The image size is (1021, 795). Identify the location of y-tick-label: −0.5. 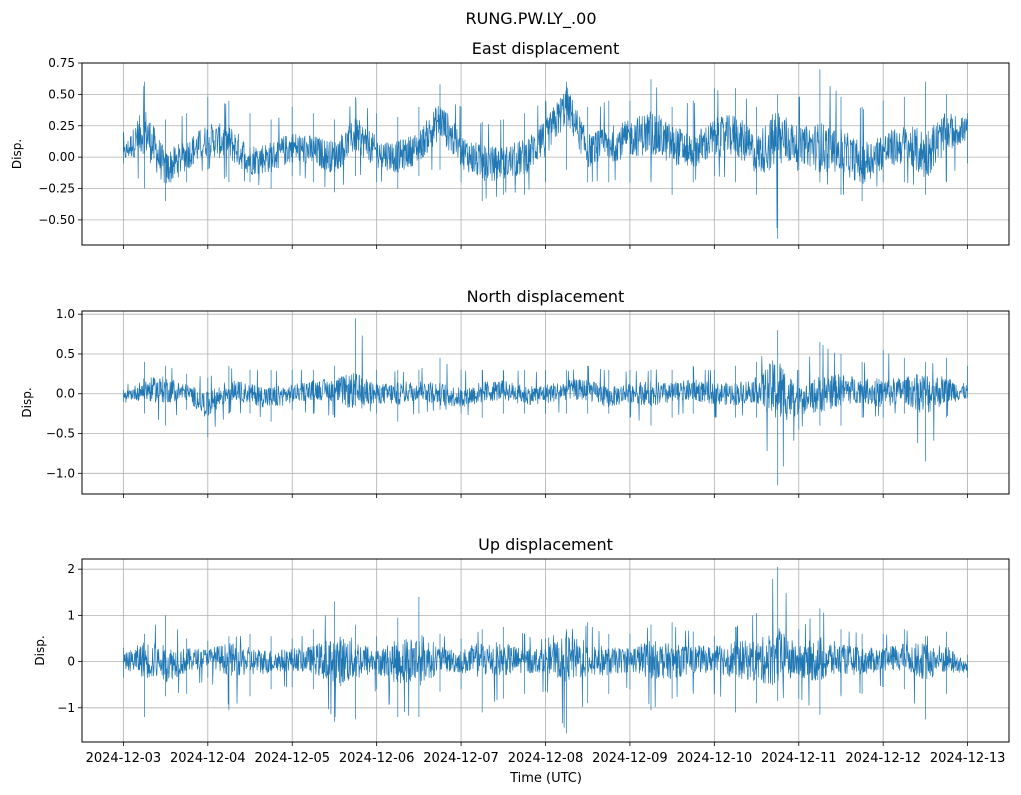
(60, 434).